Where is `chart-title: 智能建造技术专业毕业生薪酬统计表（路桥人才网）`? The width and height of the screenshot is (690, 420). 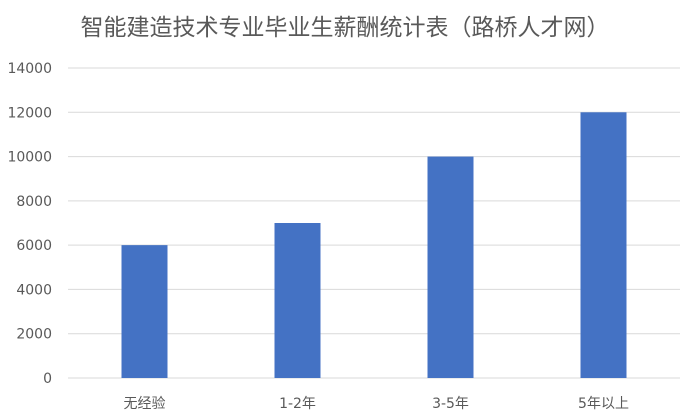
chart-title: 智能建造技术专业毕业生薪酬统计表（路桥人才网） is located at coordinates (345, 28).